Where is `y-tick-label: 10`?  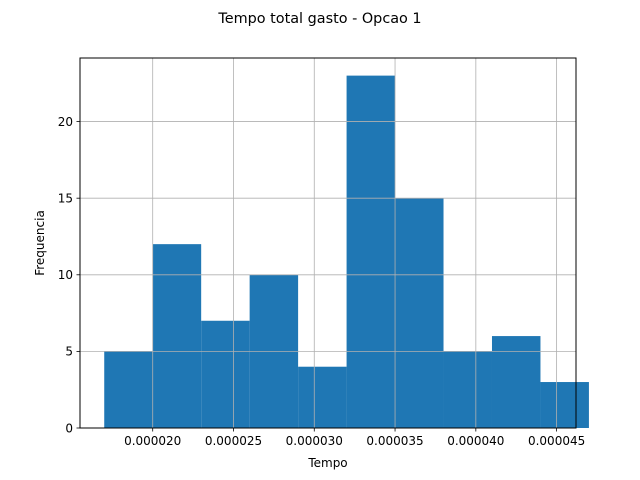
y-tick-label: 10 is located at coordinates (65, 275).